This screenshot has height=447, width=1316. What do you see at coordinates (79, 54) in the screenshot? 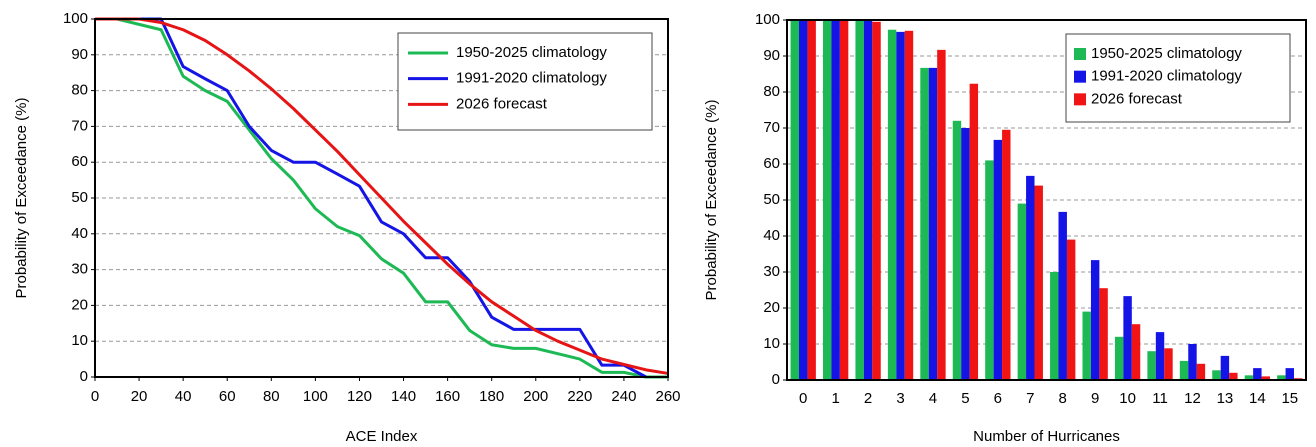
I see `y-tick-label: 90` at bounding box center [79, 54].